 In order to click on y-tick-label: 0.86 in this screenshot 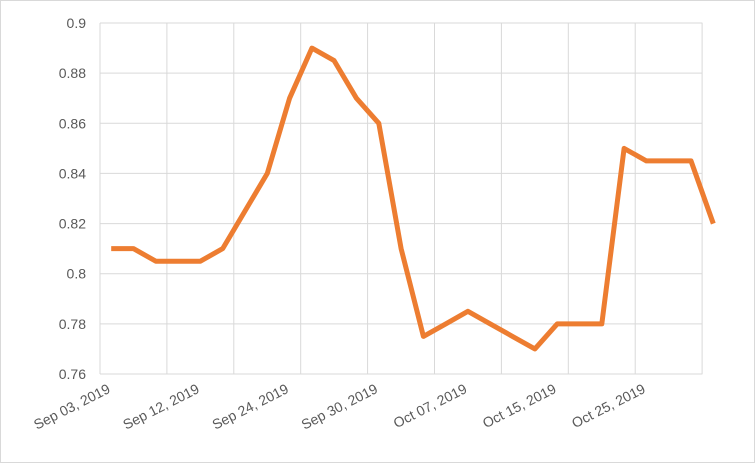, I will do `click(72, 123)`.